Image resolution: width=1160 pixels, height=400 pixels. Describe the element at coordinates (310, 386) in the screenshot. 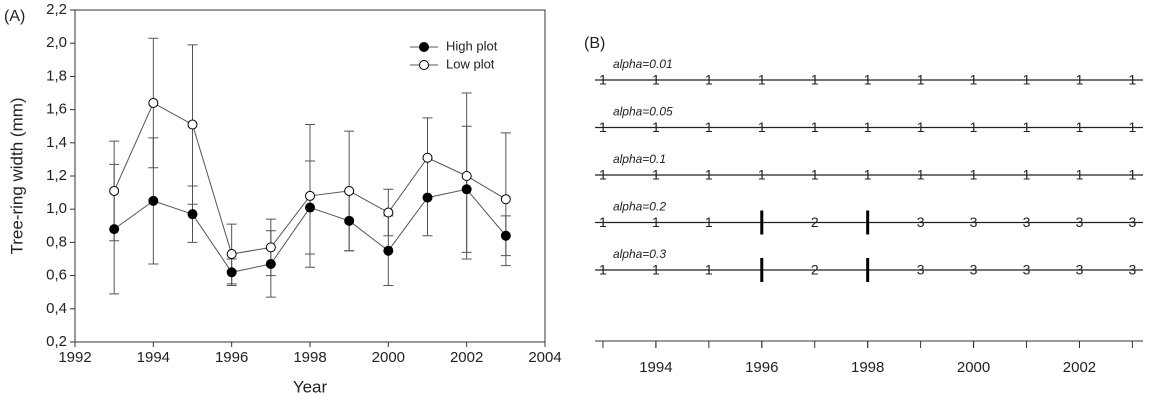

I see `x-axis-title: Year` at that location.